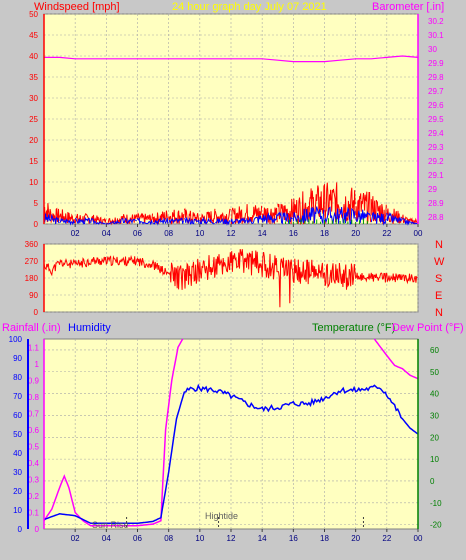 The height and width of the screenshot is (560, 466). I want to click on wind-direction-chart: 0 90 180 270 360, so click(222, 278).